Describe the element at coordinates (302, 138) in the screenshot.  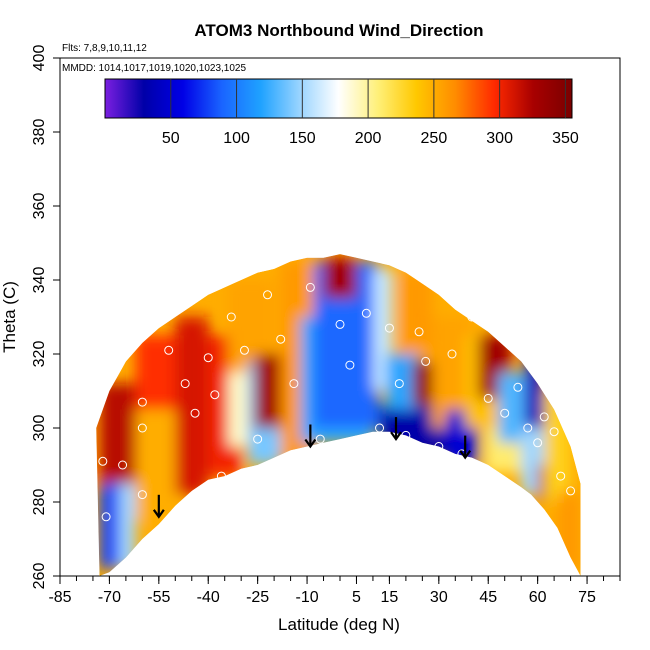
I see `colorbar-tick-label: 150` at that location.